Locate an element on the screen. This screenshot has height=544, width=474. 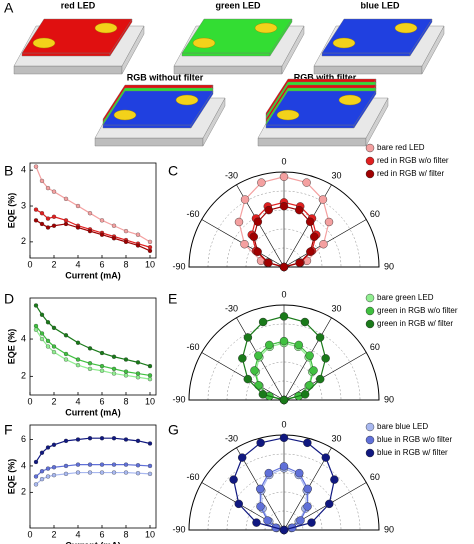
panel-label: C is located at coordinates (173, 171).